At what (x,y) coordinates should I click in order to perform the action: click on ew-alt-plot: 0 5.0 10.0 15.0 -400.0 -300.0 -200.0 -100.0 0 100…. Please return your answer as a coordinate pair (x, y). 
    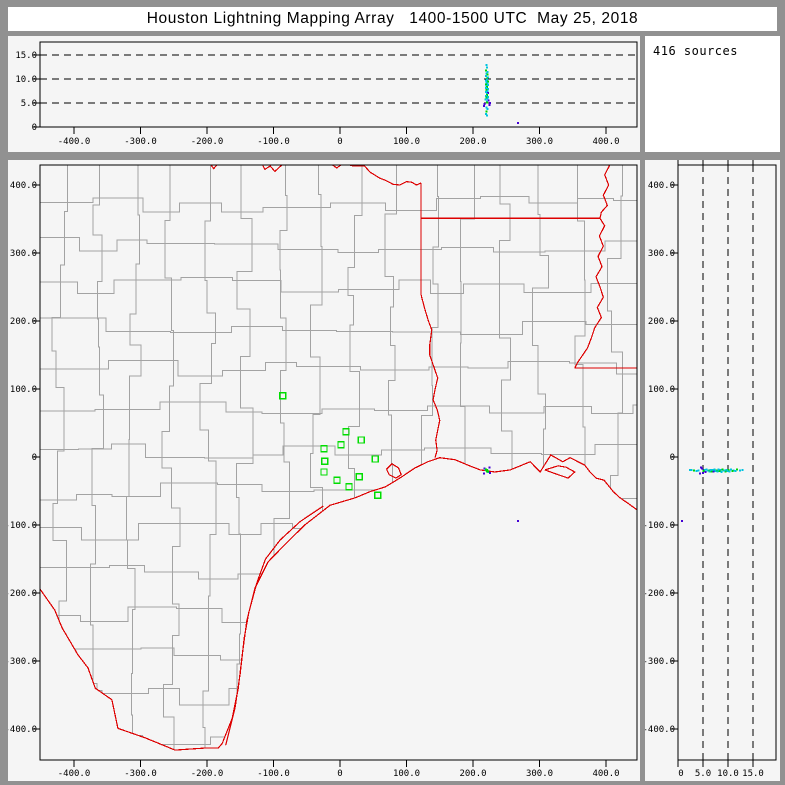
    Looking at the image, I should click on (326, 94).